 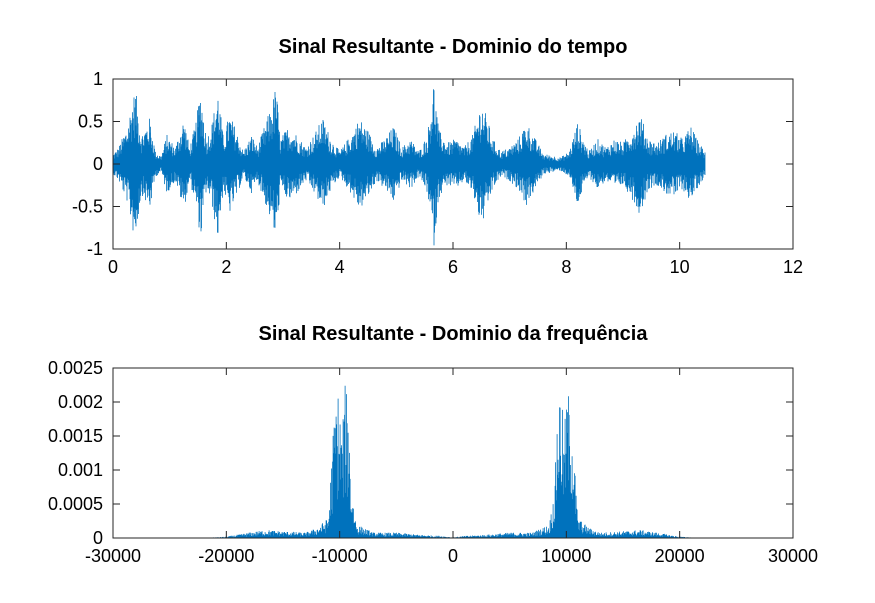 I want to click on y-tick-label: 0.0025, so click(x=75, y=368).